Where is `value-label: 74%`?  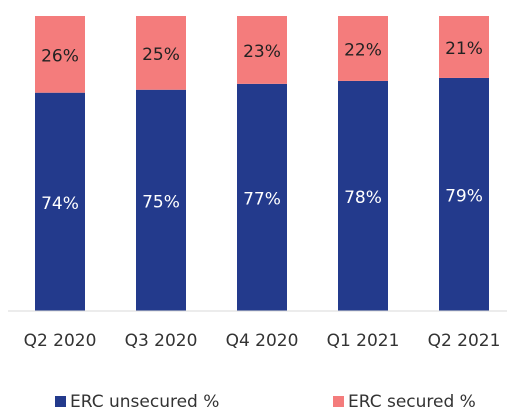
value-label: 74% is located at coordinates (60, 204).